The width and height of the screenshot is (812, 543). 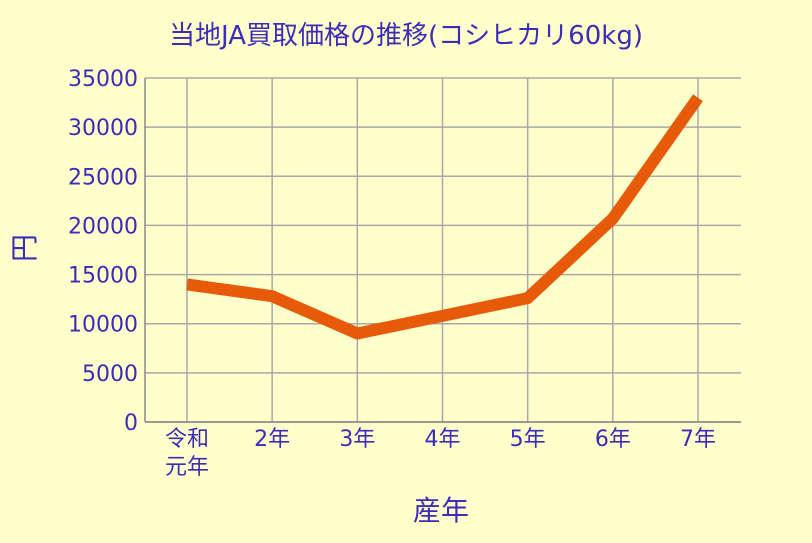 What do you see at coordinates (103, 128) in the screenshot?
I see `y-tick-label: 30000` at bounding box center [103, 128].